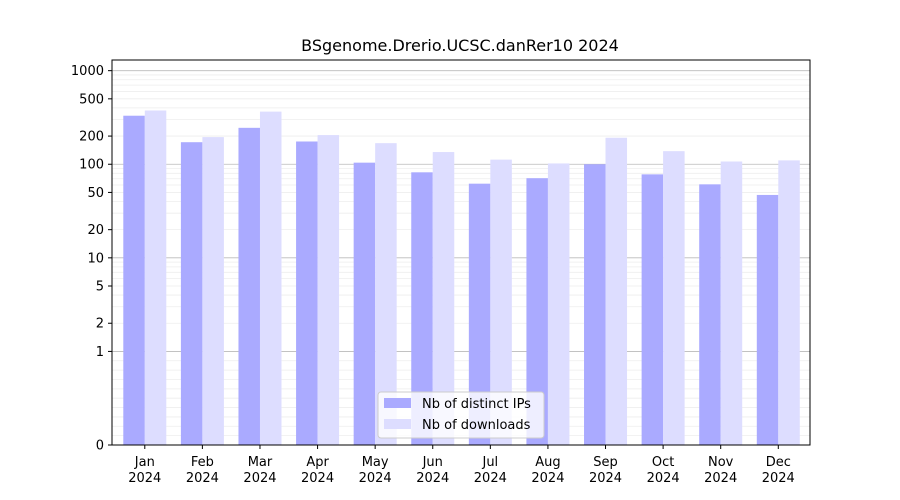 This screenshot has height=500, width=900. Describe the element at coordinates (87, 71) in the screenshot. I see `y-tick-label: 1000` at that location.